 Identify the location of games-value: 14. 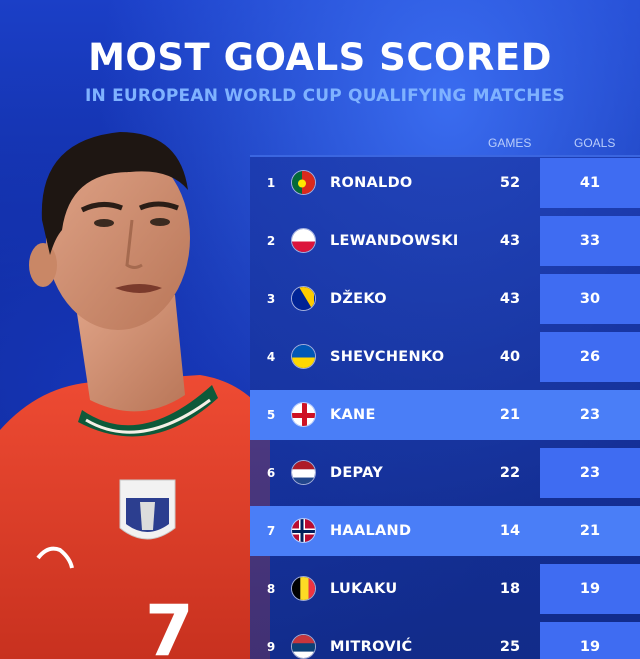
(510, 531).